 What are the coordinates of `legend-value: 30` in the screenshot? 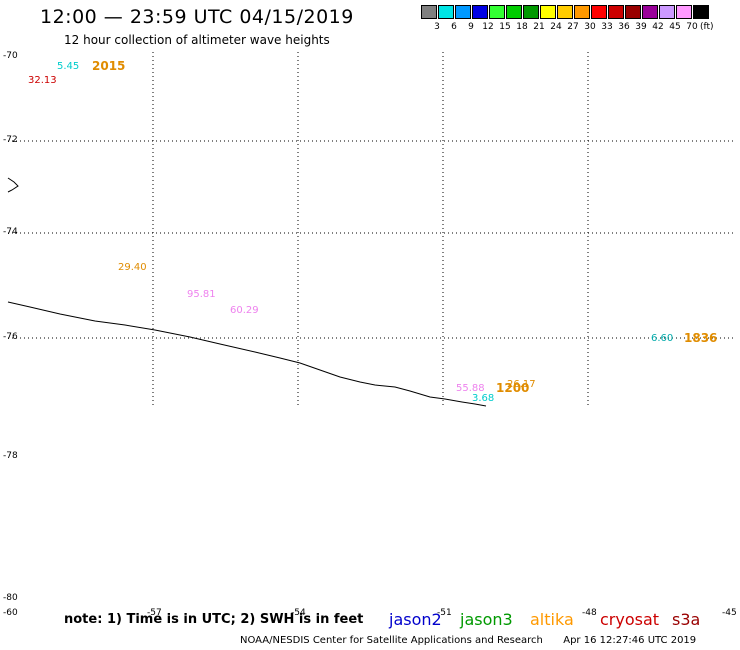 It's located at (590, 27).